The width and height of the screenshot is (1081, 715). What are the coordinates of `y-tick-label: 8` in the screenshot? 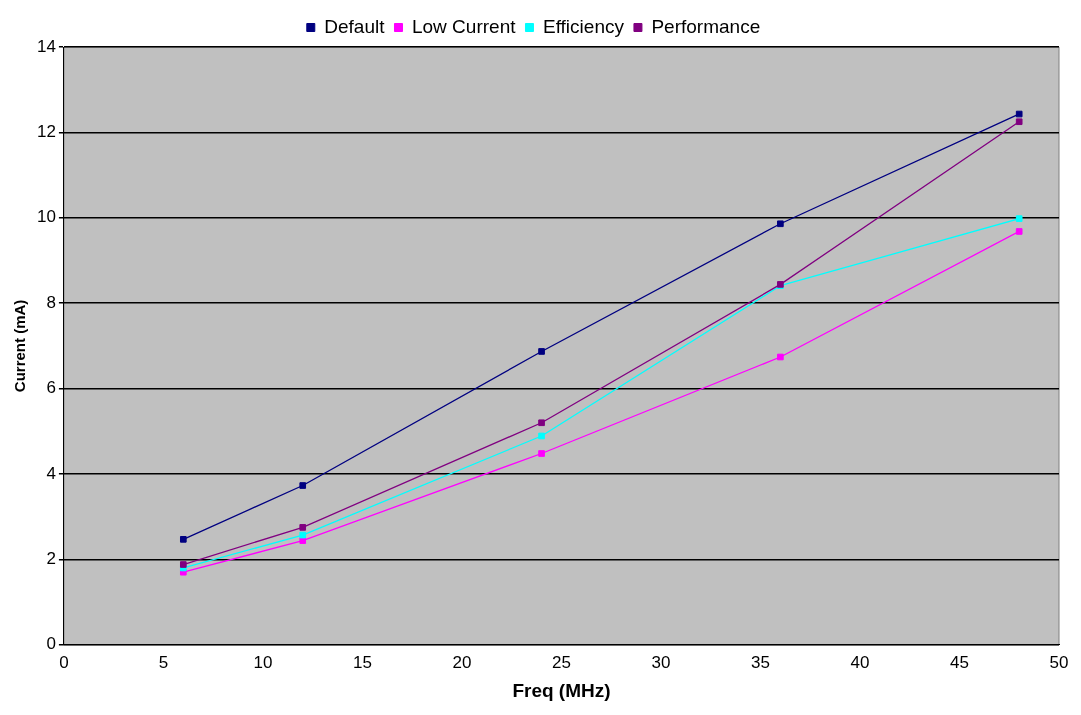 It's located at (51, 302).